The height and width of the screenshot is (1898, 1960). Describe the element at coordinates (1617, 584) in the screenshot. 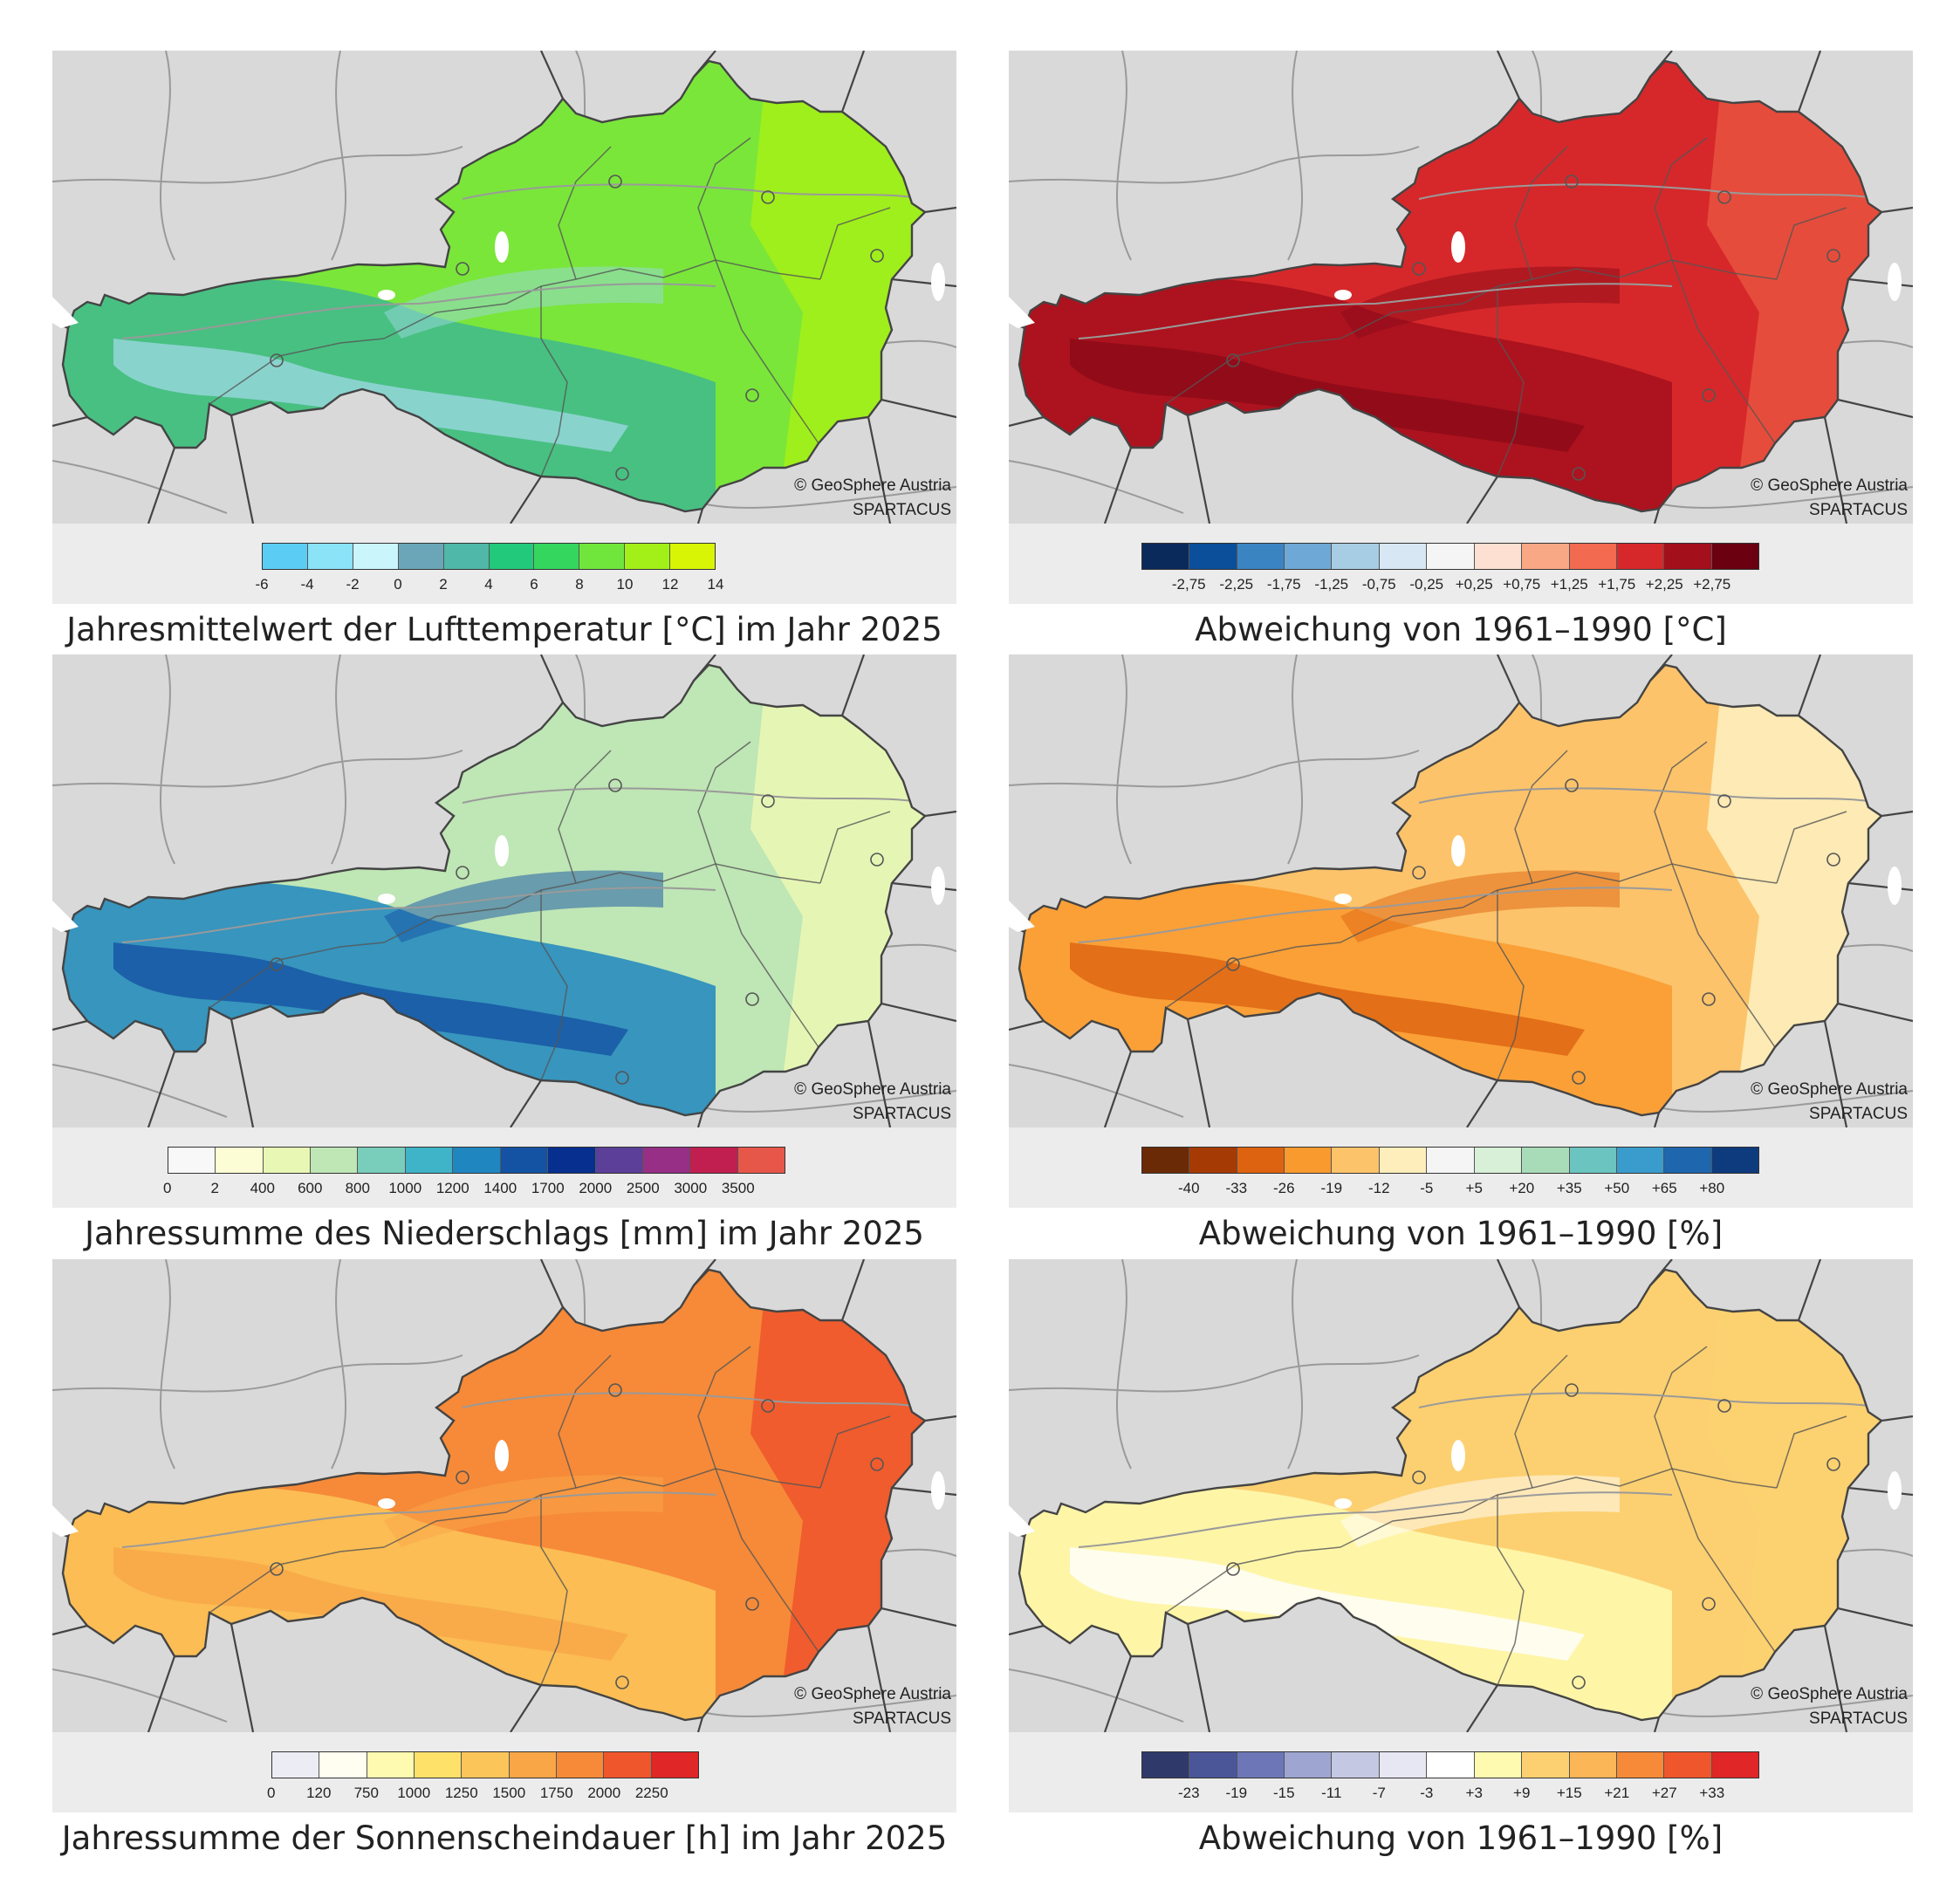

I see `legend-tick-label: +1,75` at that location.